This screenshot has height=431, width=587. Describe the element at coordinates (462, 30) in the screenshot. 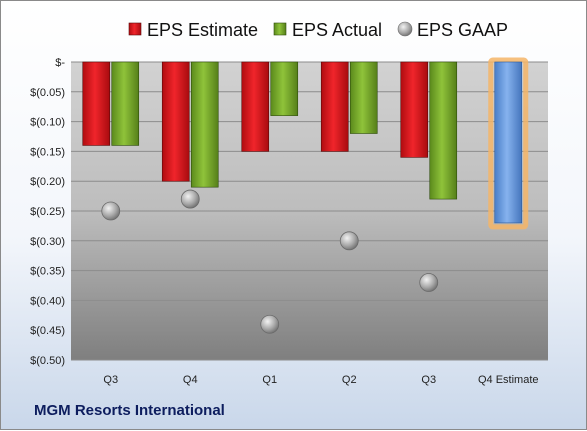

I see `legend-label: EPS GAAP` at that location.